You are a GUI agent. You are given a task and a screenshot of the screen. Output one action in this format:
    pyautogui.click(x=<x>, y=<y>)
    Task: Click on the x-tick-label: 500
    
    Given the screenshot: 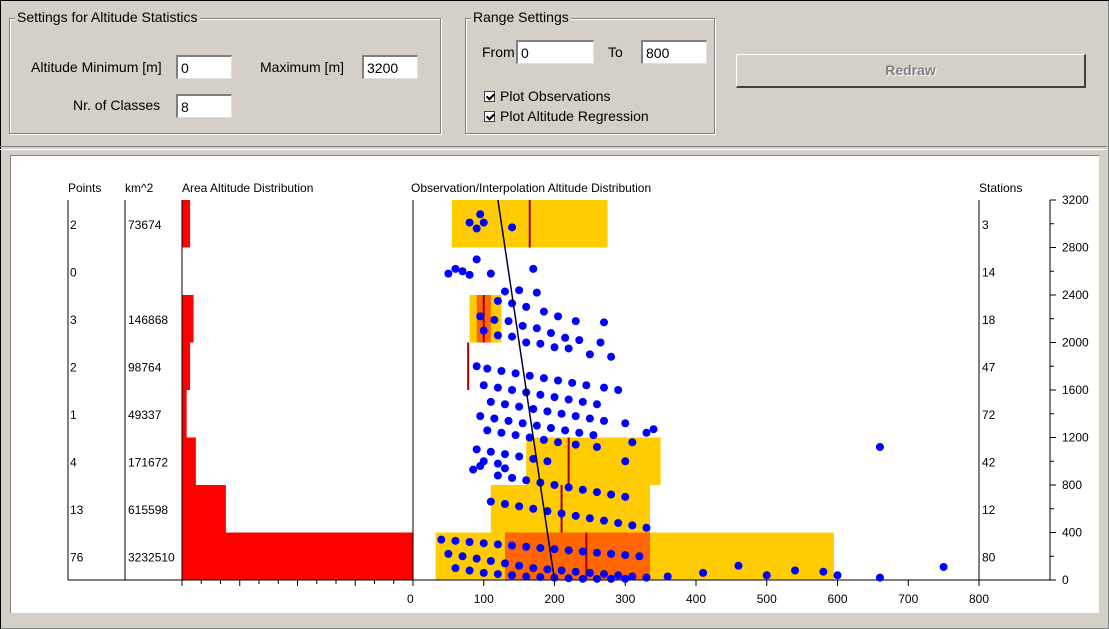 What is the action you would take?
    pyautogui.click(x=767, y=599)
    